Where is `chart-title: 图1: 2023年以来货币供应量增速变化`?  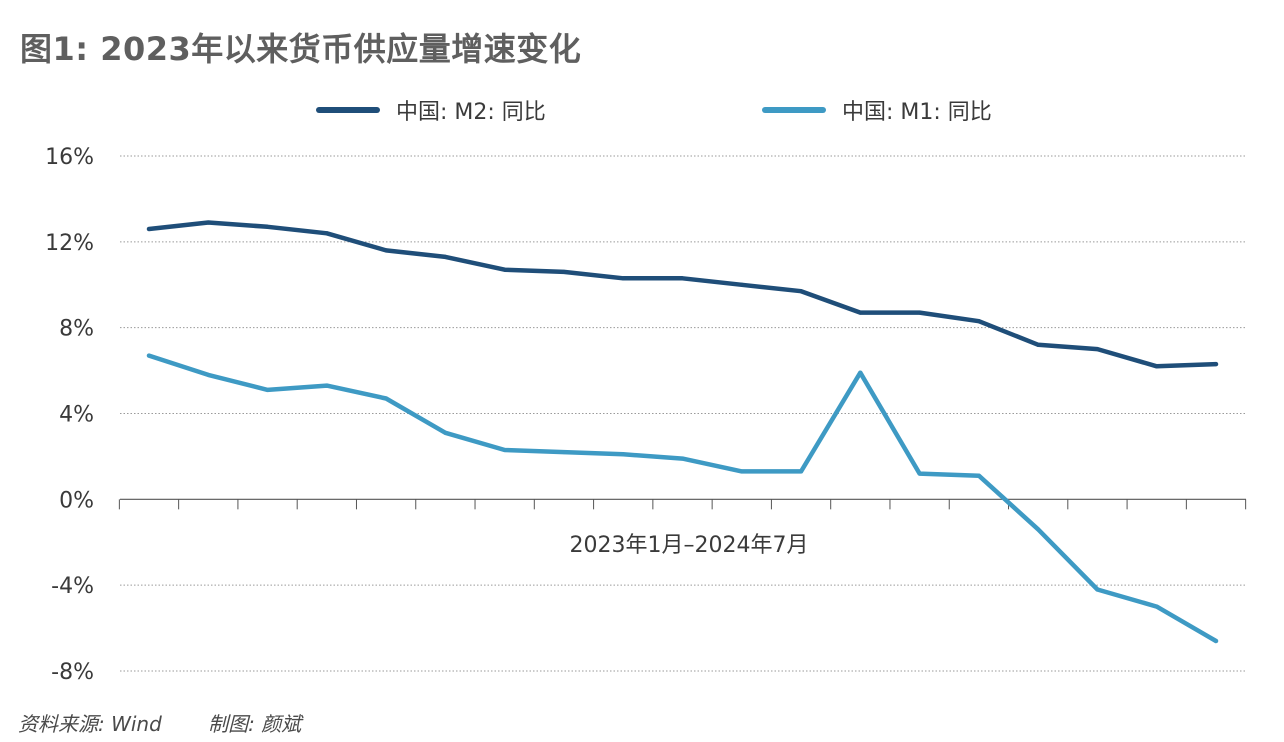 chart-title: 图1: 2023年以来货币供应量增速变化 is located at coordinates (301, 49).